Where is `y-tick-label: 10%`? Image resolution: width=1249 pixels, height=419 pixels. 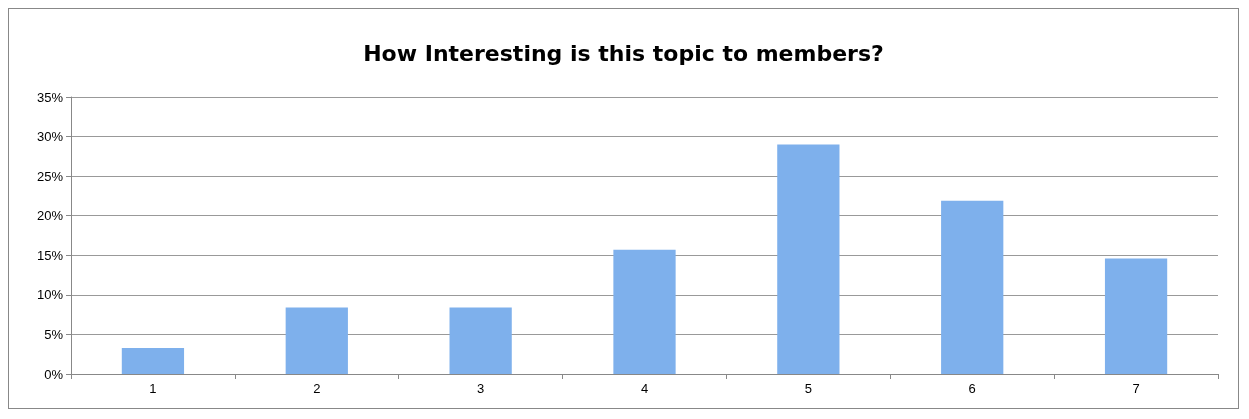 y-tick-label: 10% is located at coordinates (50, 295).